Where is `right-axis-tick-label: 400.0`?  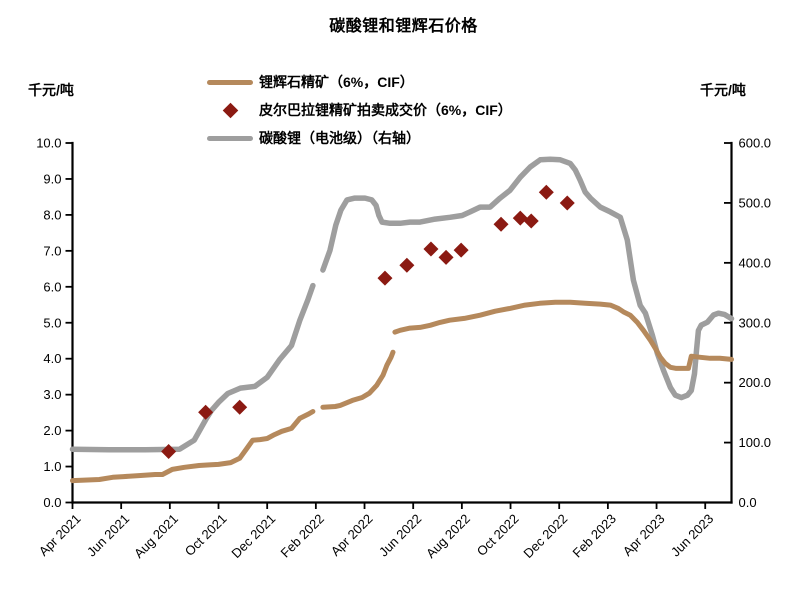
right-axis-tick-label: 400.0 is located at coordinates (755, 262).